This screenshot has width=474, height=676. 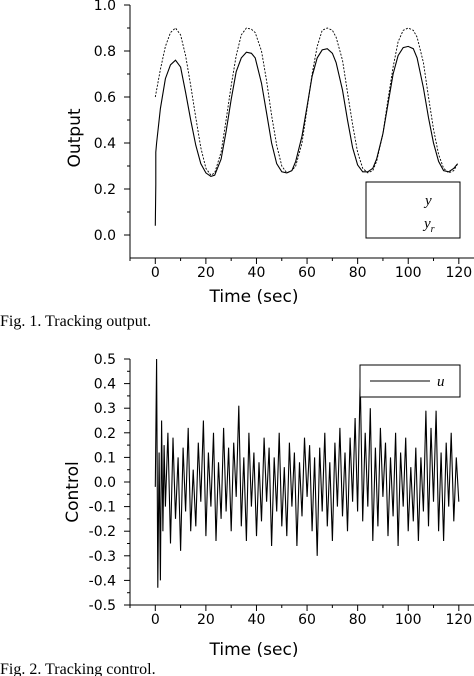 What do you see at coordinates (155, 273) in the screenshot?
I see `output-x-tick-label: 0` at bounding box center [155, 273].